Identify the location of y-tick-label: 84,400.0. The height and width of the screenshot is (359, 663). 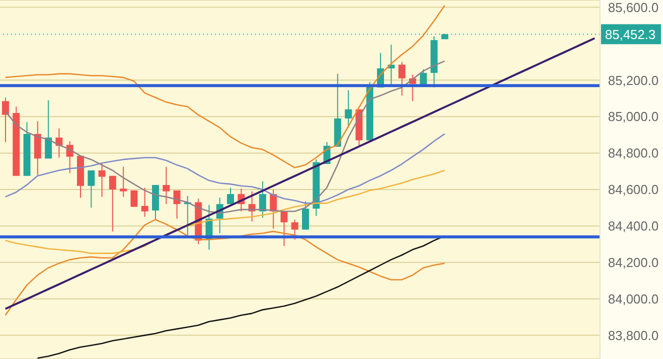
(633, 226).